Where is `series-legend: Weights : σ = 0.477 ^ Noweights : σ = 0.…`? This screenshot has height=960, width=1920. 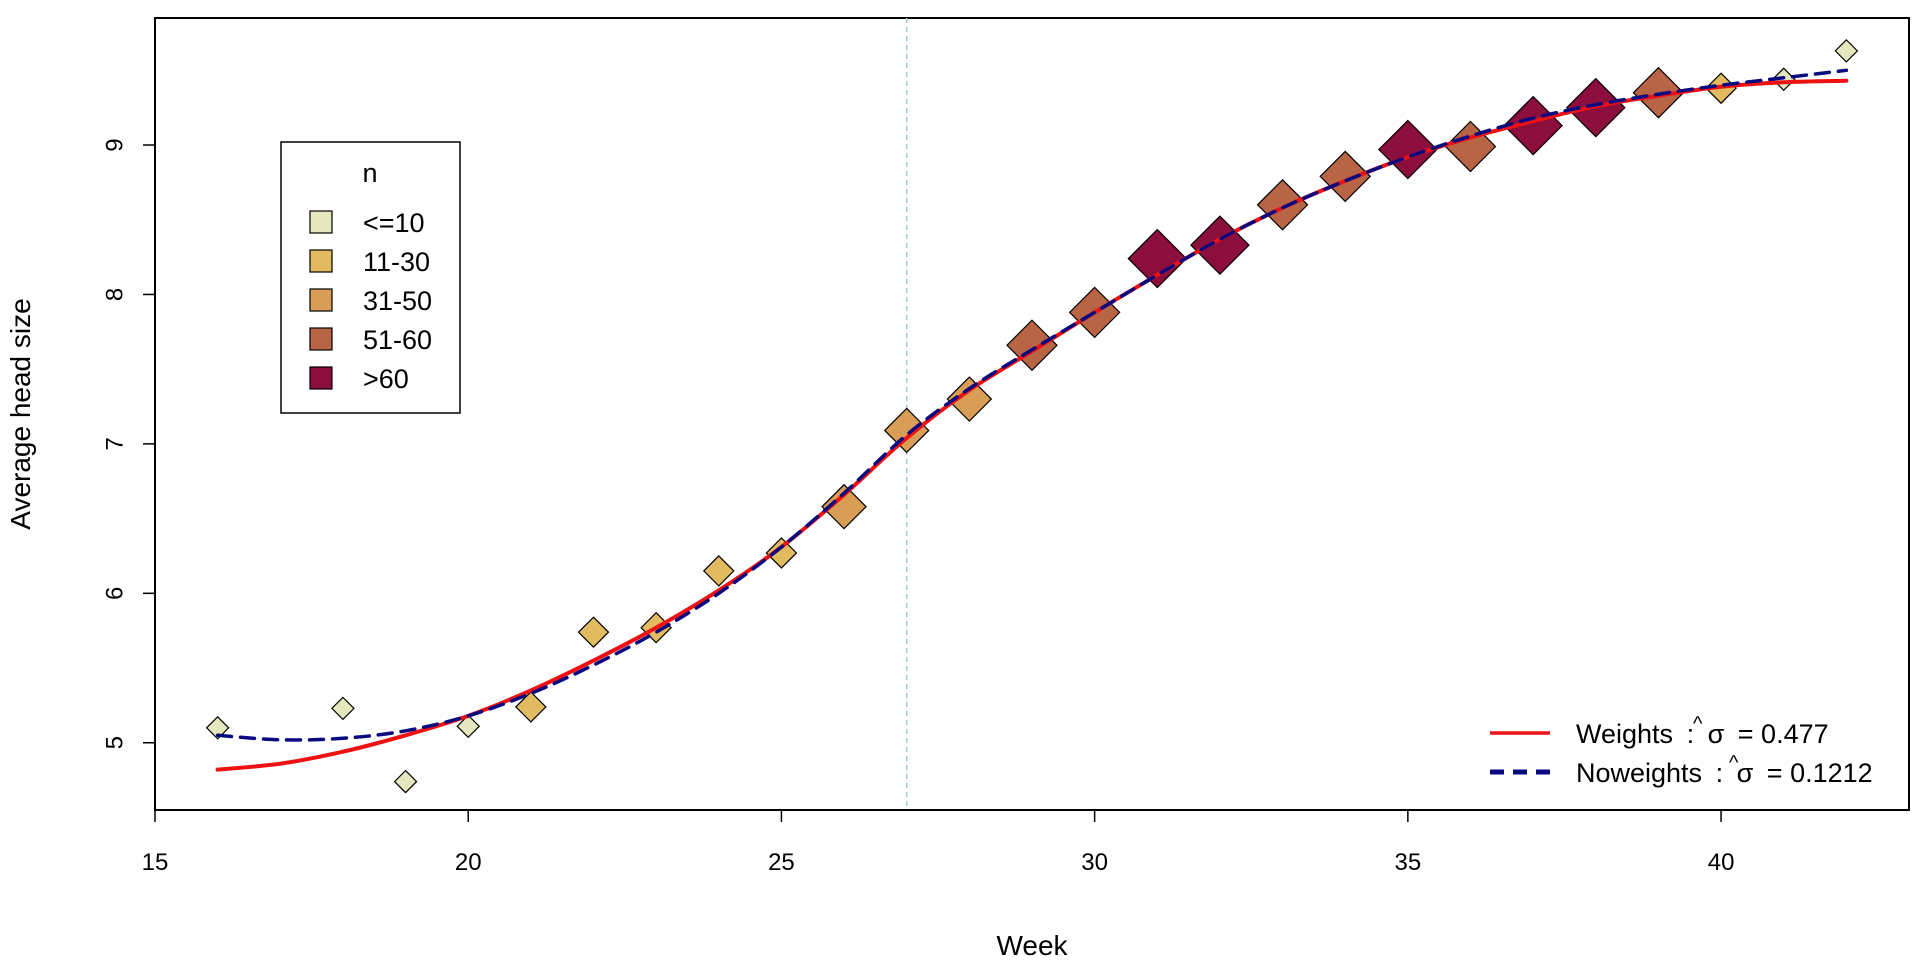 series-legend: Weights : σ = 0.477 ^ Noweights : σ = 0.… is located at coordinates (1681, 750).